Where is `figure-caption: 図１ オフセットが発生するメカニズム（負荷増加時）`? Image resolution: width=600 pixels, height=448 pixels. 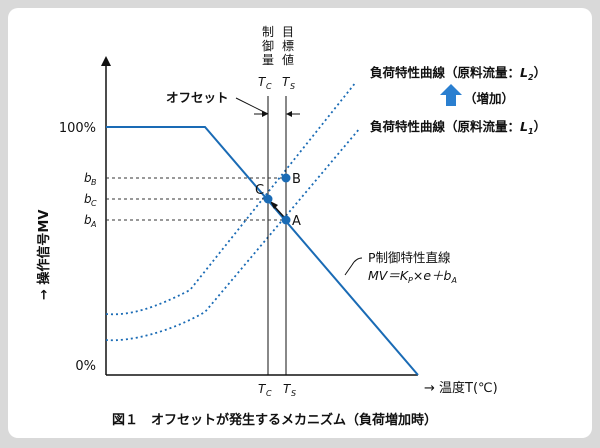
figure-caption: 図１ オフセットが発生するメカニズム（負荷増加時） is located at coordinates (274, 420).